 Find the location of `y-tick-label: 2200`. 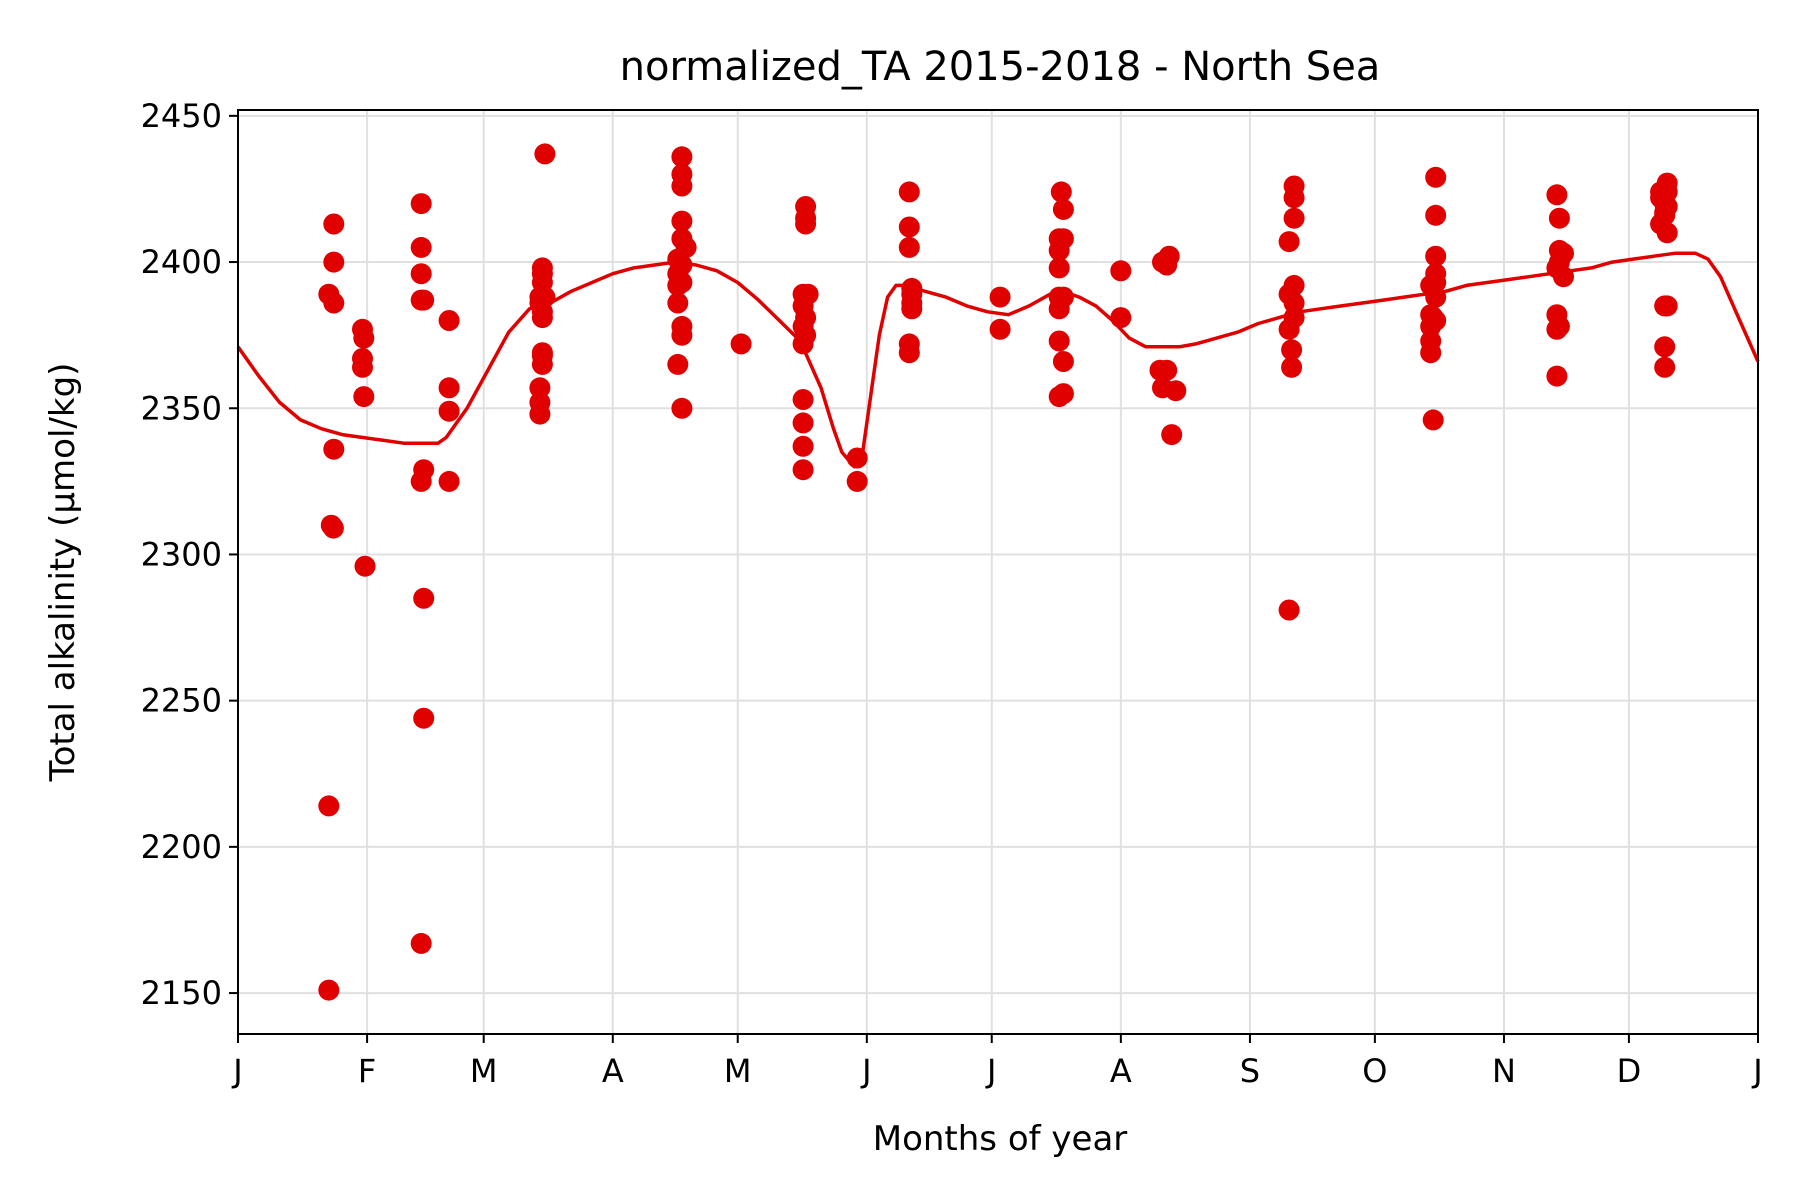

y-tick-label: 2200 is located at coordinates (181, 847).